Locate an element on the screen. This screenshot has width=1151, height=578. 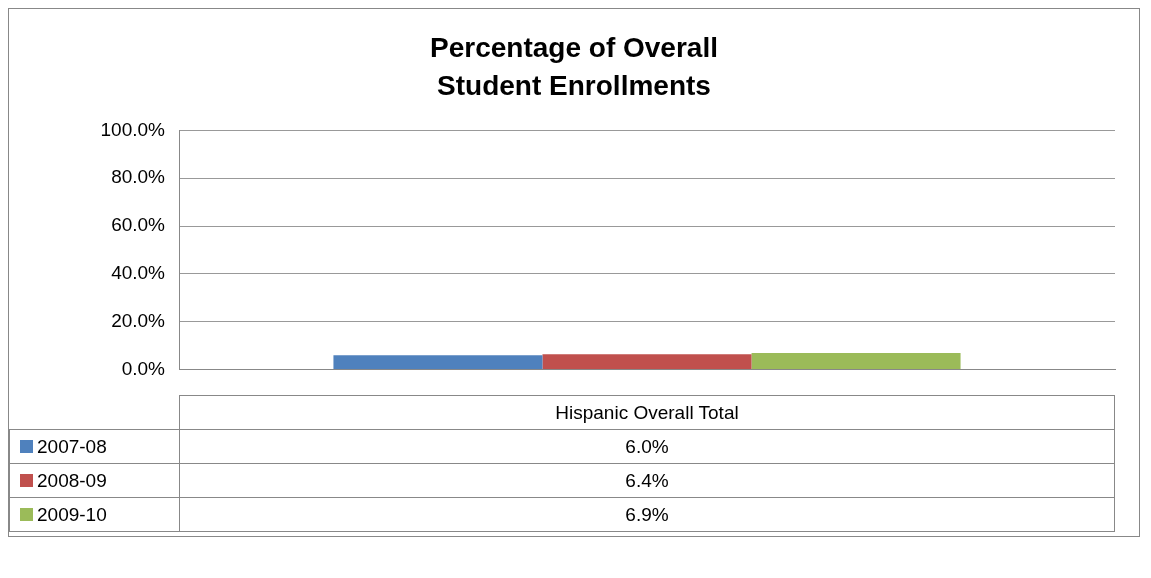
legend-label: 2007-08 is located at coordinates (72, 446).